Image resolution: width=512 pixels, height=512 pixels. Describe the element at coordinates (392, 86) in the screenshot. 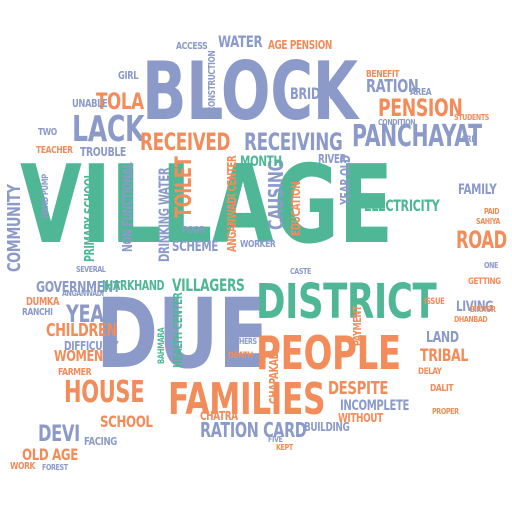

I see `word-ration: RATION` at that location.